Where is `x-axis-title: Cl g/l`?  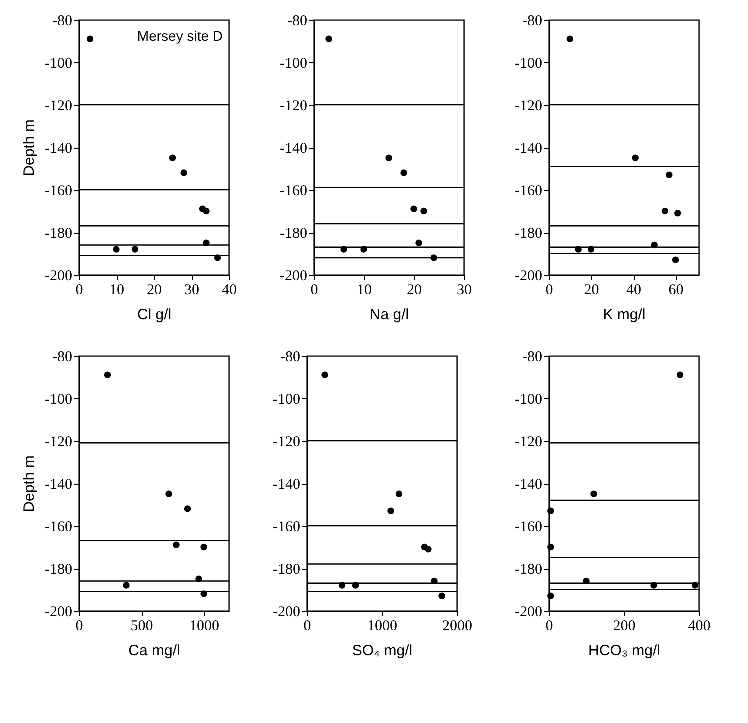
x-axis-title: Cl g/l is located at coordinates (154, 315).